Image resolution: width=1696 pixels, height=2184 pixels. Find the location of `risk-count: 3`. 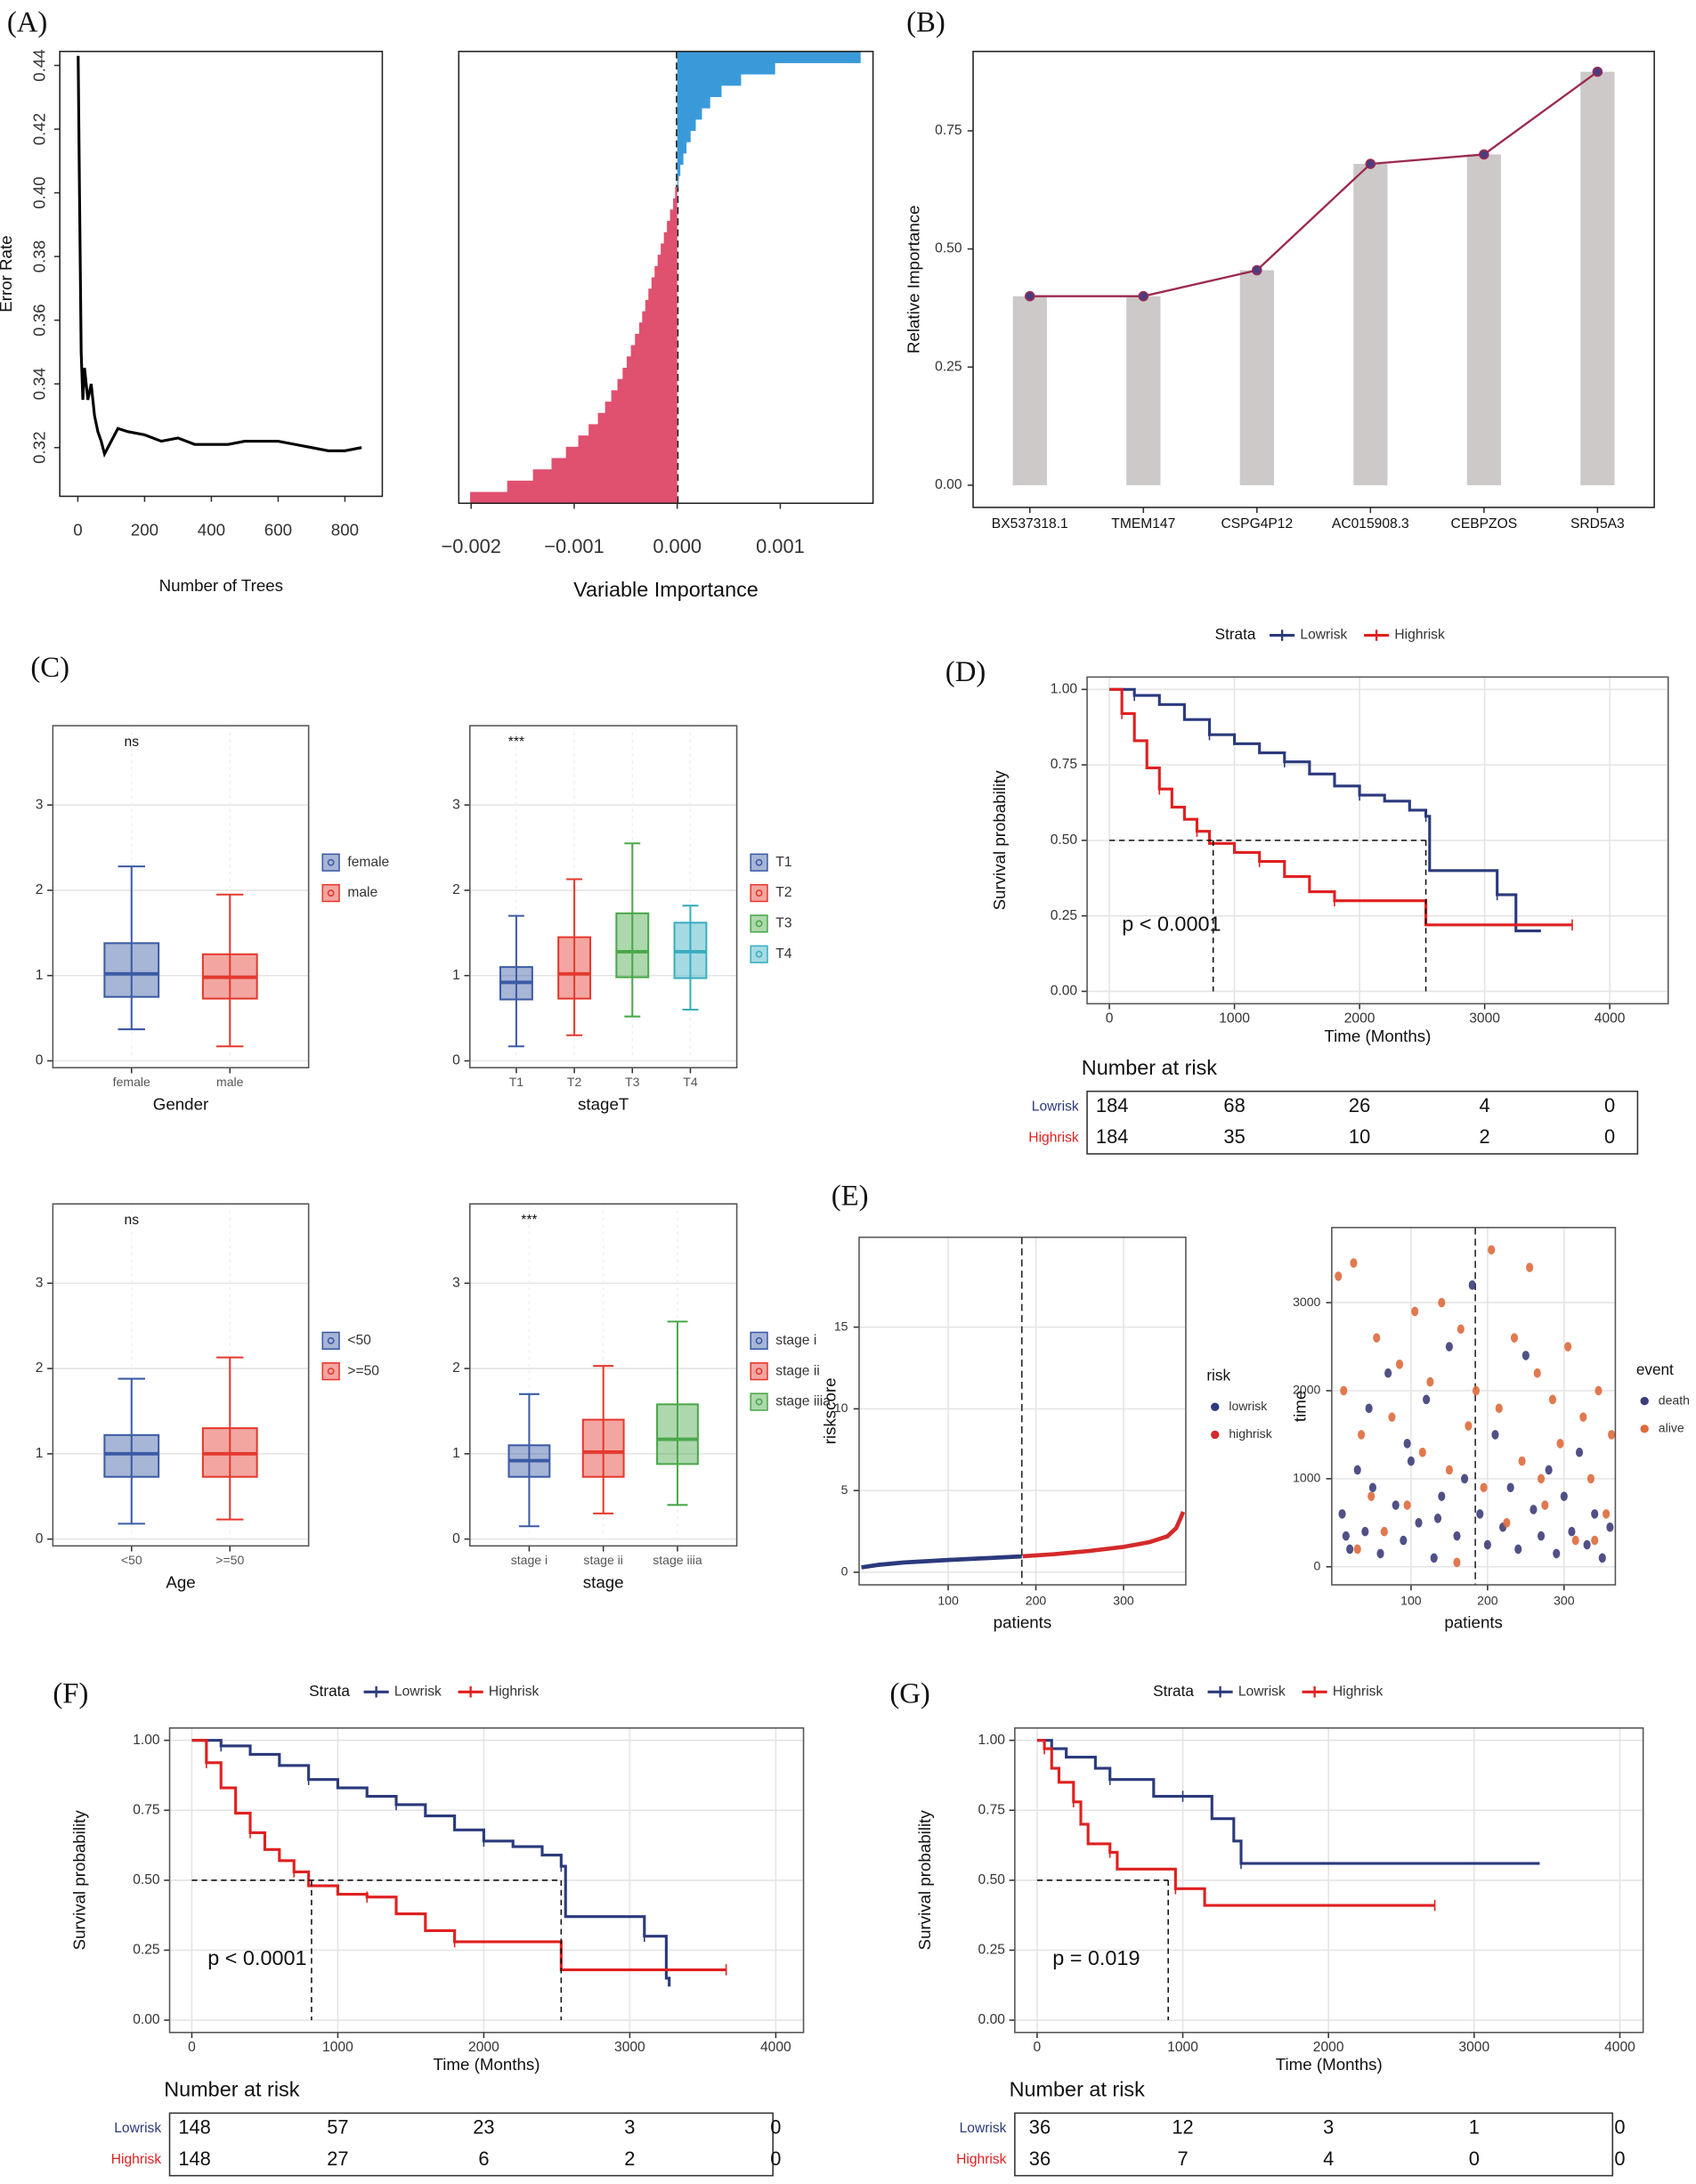

risk-count: 3 is located at coordinates (629, 2127).